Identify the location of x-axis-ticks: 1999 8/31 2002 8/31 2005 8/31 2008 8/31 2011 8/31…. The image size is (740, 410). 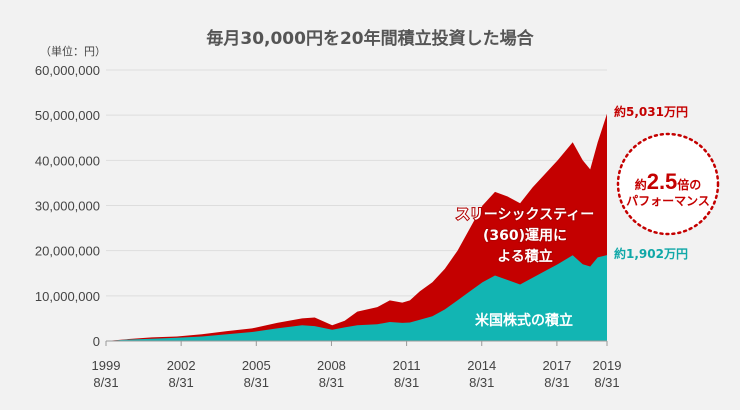
(357, 365).